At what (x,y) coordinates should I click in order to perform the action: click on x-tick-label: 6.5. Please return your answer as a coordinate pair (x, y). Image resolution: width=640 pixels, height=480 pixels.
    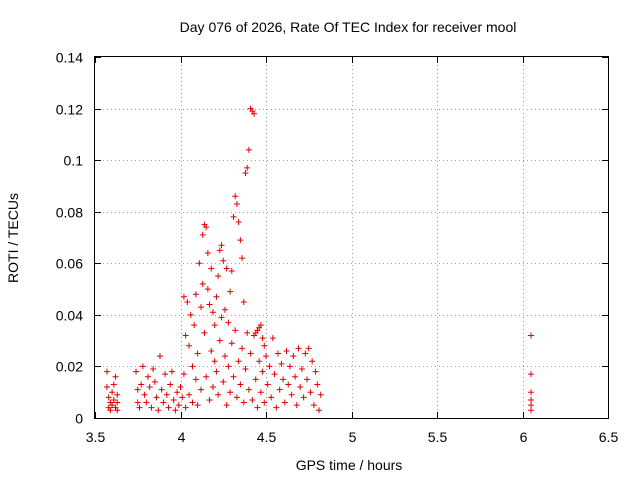
    Looking at the image, I should click on (609, 437).